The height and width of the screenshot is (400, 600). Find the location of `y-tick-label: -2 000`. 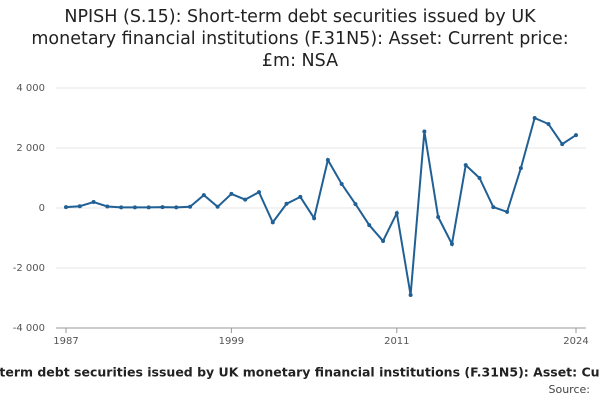

y-tick-label: -2 000 is located at coordinates (29, 268).